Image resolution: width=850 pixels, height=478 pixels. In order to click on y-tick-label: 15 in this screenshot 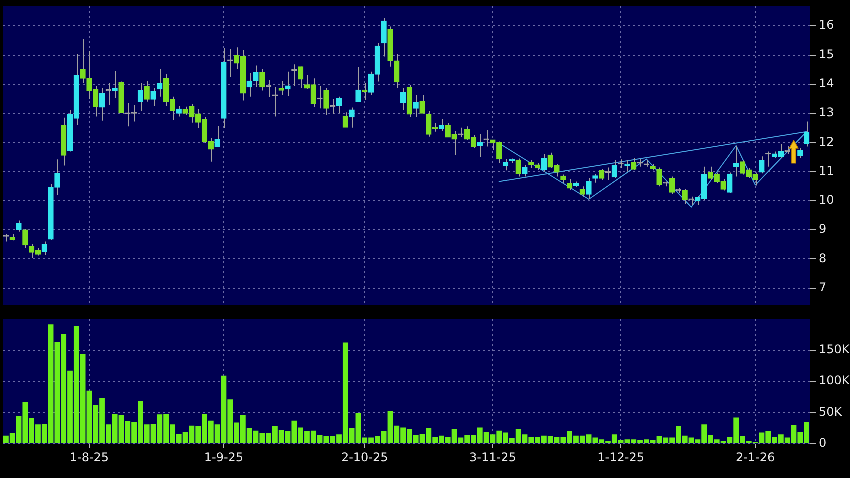, I will do `click(826, 54)`.